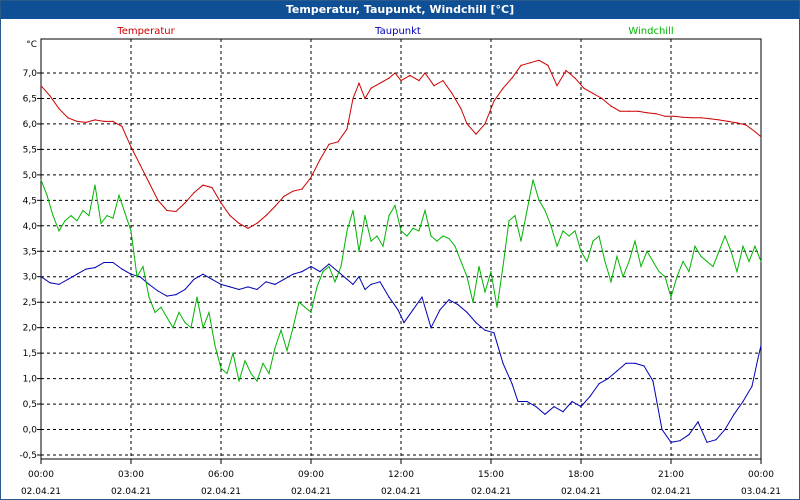  Describe the element at coordinates (131, 475) in the screenshot. I see `x-tick-time: 03:00` at that location.